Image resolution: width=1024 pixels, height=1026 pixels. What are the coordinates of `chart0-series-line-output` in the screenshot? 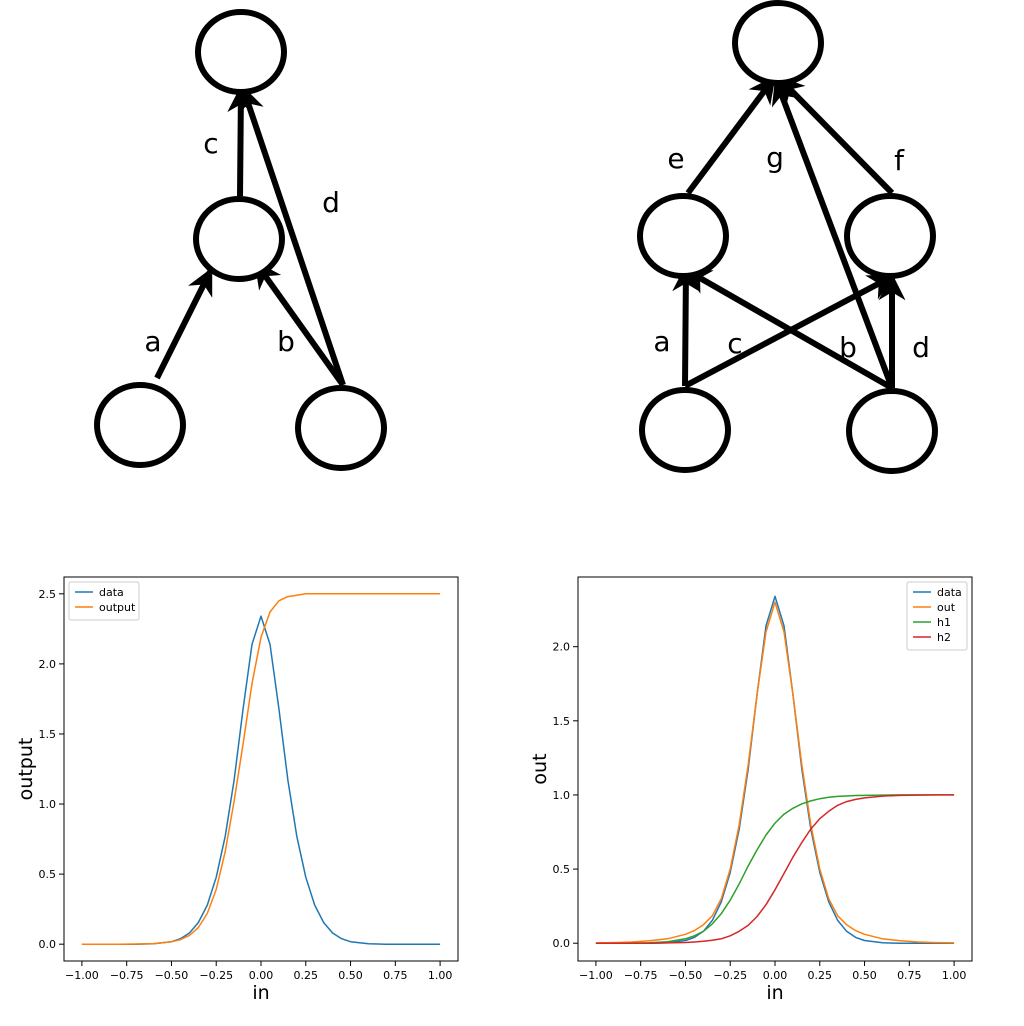 It's located at (261, 769).